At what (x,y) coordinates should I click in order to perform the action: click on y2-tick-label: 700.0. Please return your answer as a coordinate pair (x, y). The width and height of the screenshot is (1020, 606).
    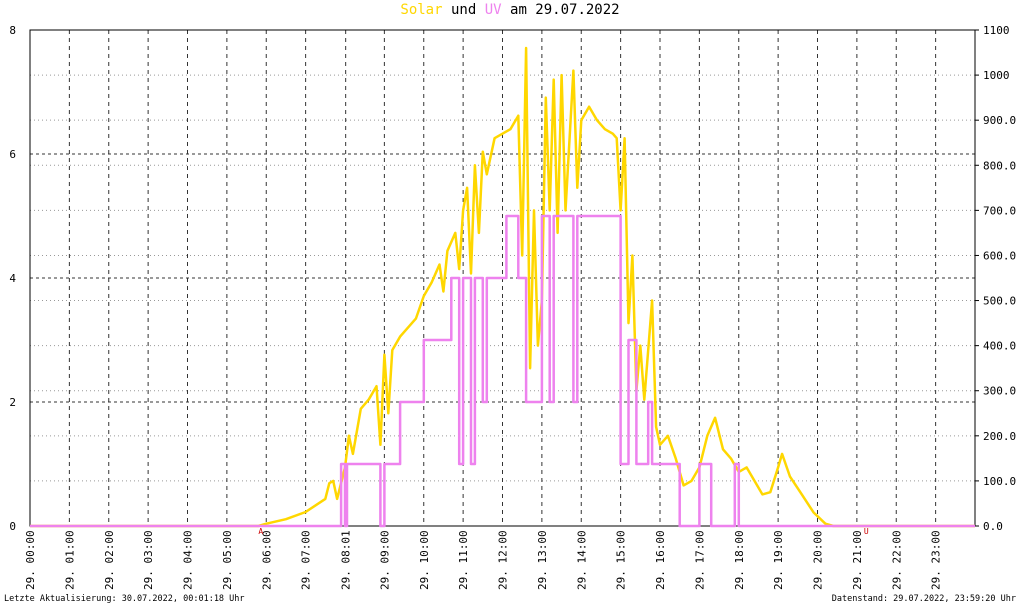
    Looking at the image, I should click on (999, 210).